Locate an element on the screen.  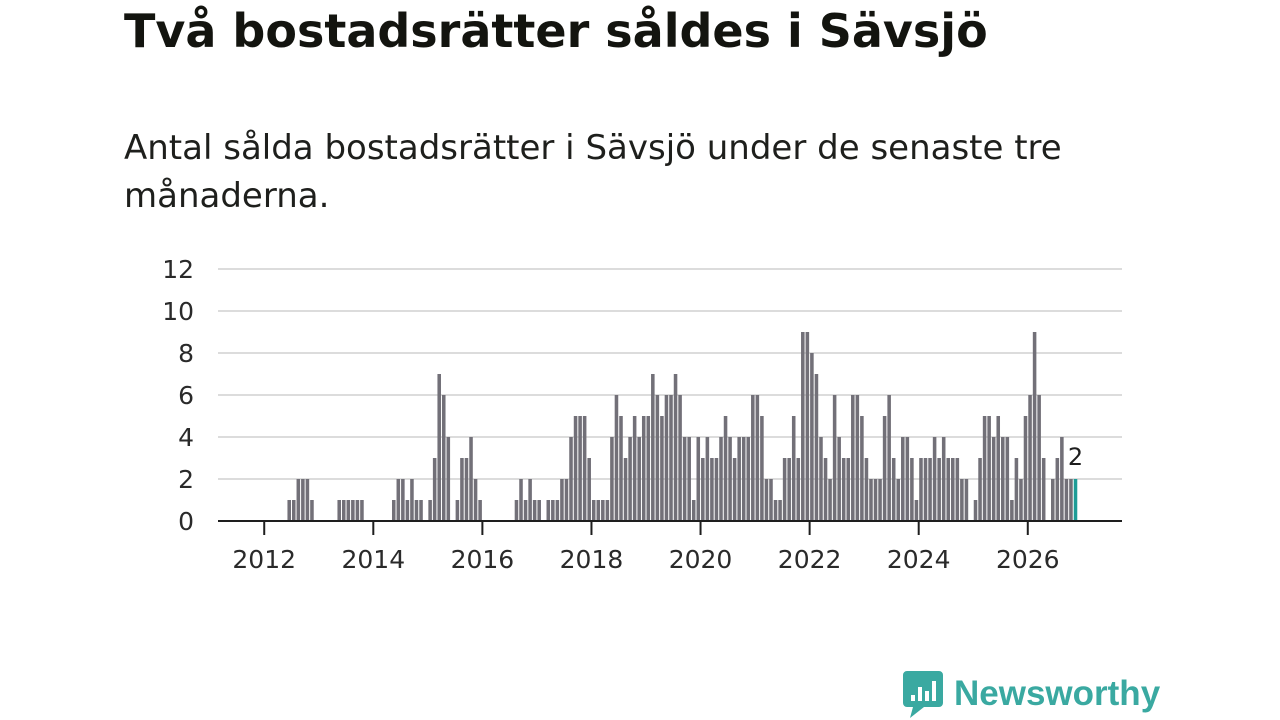
x-tick-label: 2024 is located at coordinates (919, 559).